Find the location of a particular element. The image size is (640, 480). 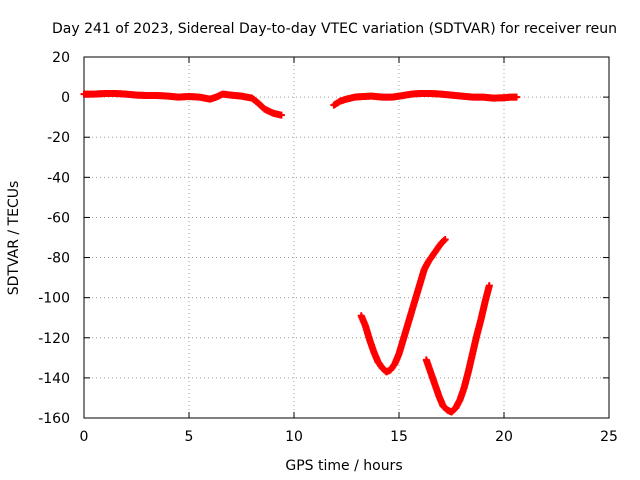

y-tick-label: -160 is located at coordinates (54, 419).